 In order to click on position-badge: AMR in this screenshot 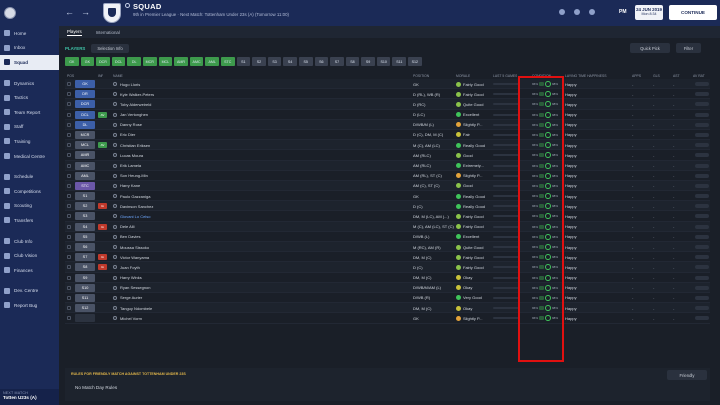, I will do `click(85, 155)`.